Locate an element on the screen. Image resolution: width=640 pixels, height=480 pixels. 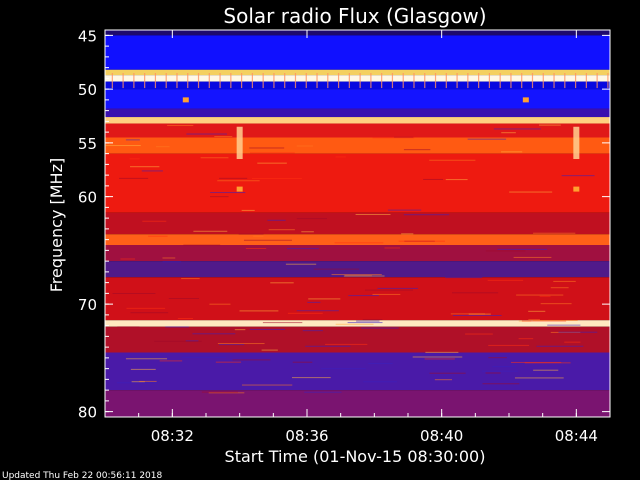
x-tick-label: 08:32 is located at coordinates (172, 436).